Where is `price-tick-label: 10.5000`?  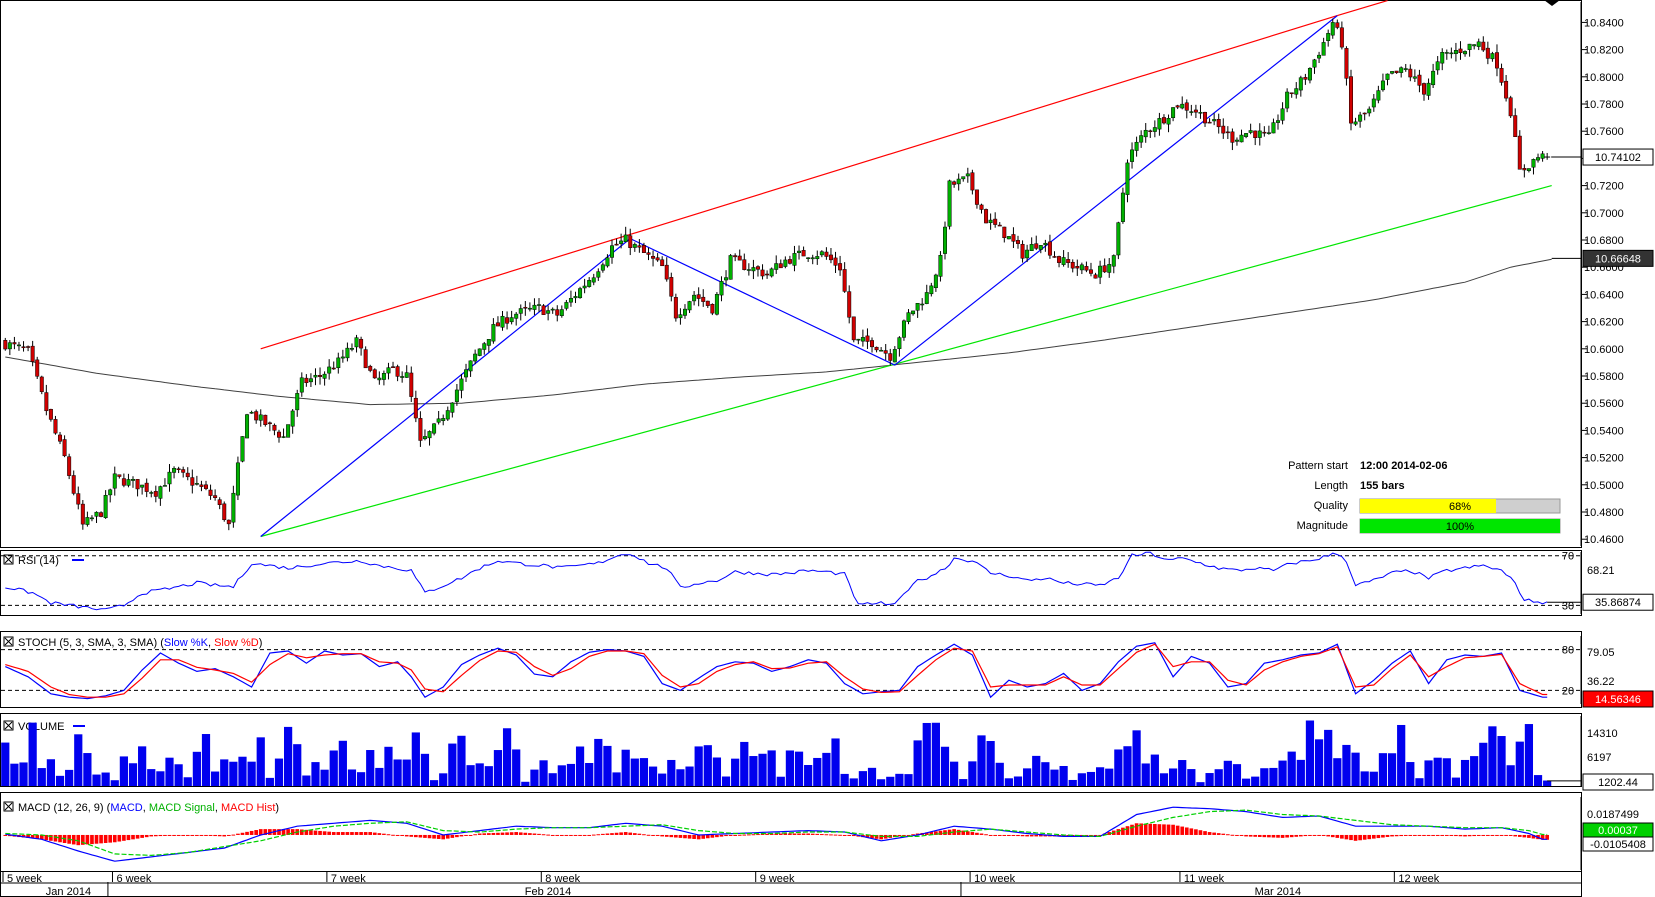
price-tick-label: 10.5000 is located at coordinates (1604, 486).